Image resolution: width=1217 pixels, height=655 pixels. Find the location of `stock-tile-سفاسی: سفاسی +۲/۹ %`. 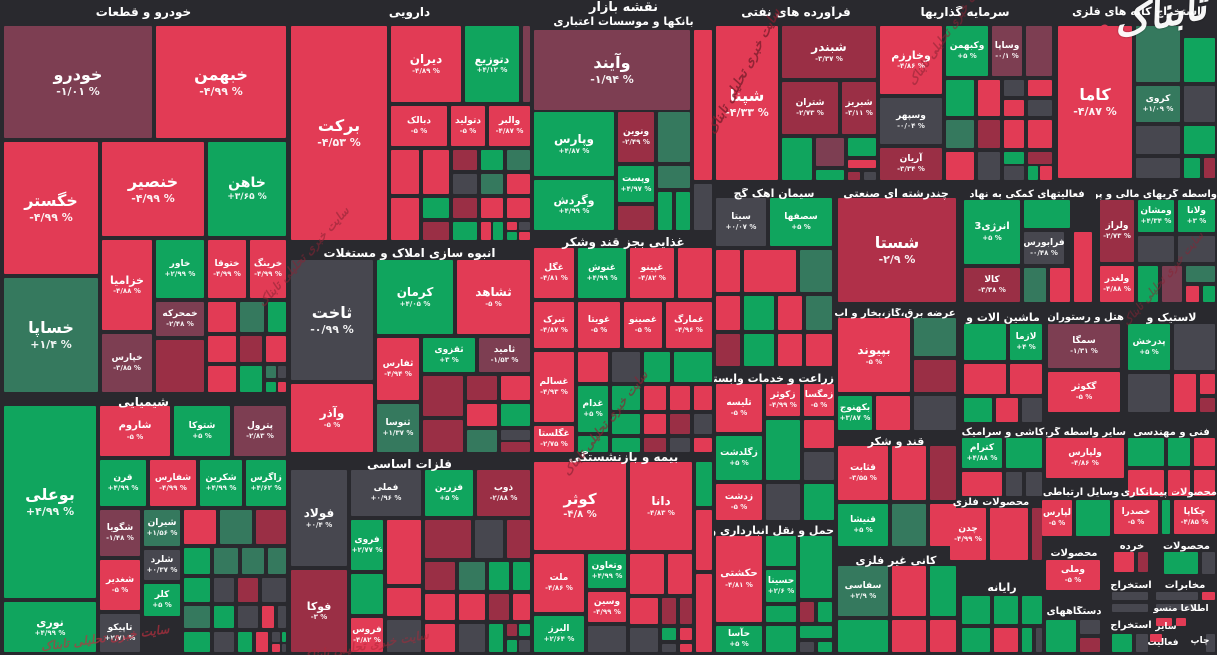

stock-tile-سفاسی: سفاسی +۲/۹ % is located at coordinates (863, 591).